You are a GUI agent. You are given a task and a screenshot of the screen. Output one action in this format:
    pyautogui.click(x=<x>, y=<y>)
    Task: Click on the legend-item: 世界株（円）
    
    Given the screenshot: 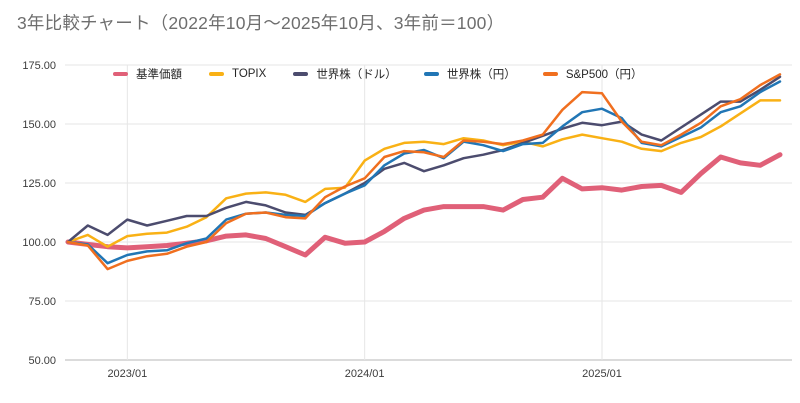 What is the action you would take?
    pyautogui.click(x=469, y=74)
    